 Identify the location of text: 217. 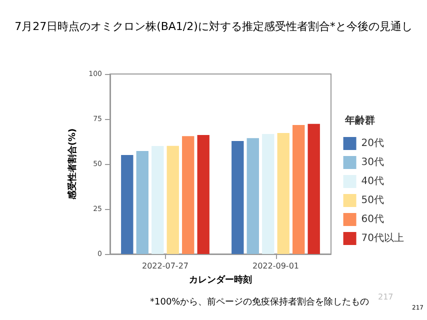
(386, 297).